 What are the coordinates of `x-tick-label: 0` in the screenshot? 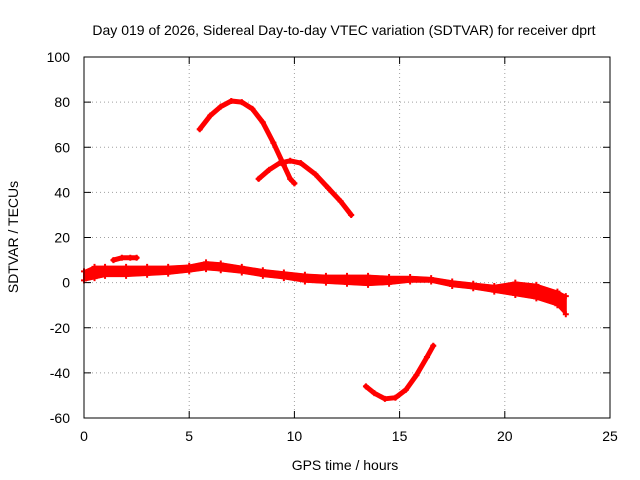 It's located at (84, 436).